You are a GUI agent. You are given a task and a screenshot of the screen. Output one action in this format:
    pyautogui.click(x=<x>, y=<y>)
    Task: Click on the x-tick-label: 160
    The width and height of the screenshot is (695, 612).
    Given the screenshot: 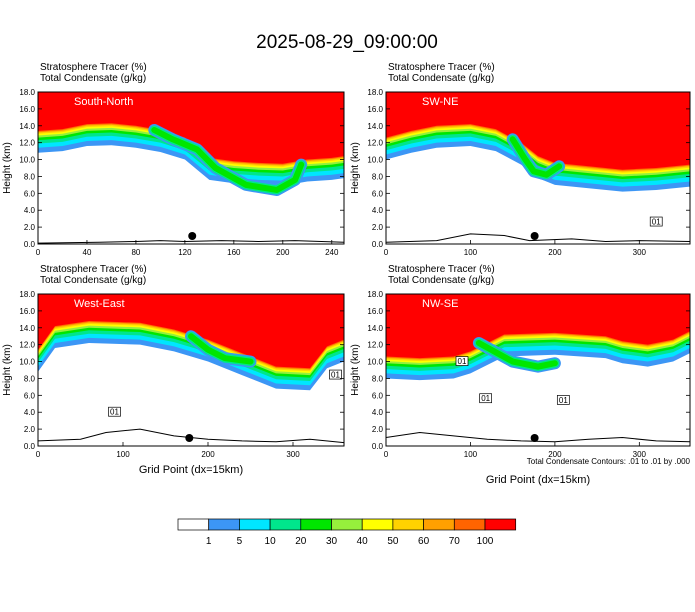 What is the action you would take?
    pyautogui.click(x=234, y=252)
    